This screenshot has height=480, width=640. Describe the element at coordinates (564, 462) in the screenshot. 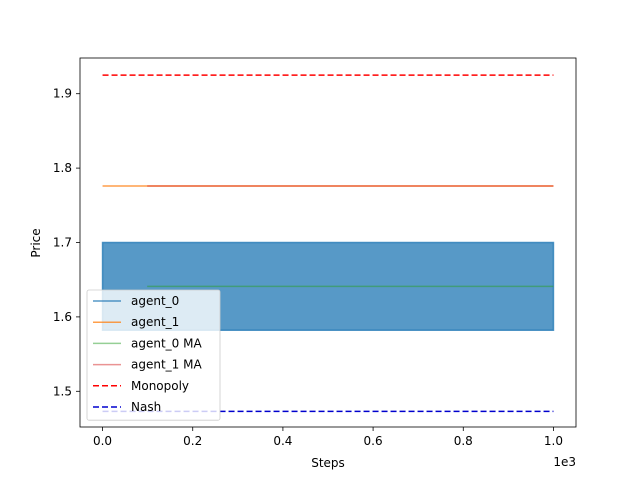

I see `x-axis-offset-text: 1e3` at that location.